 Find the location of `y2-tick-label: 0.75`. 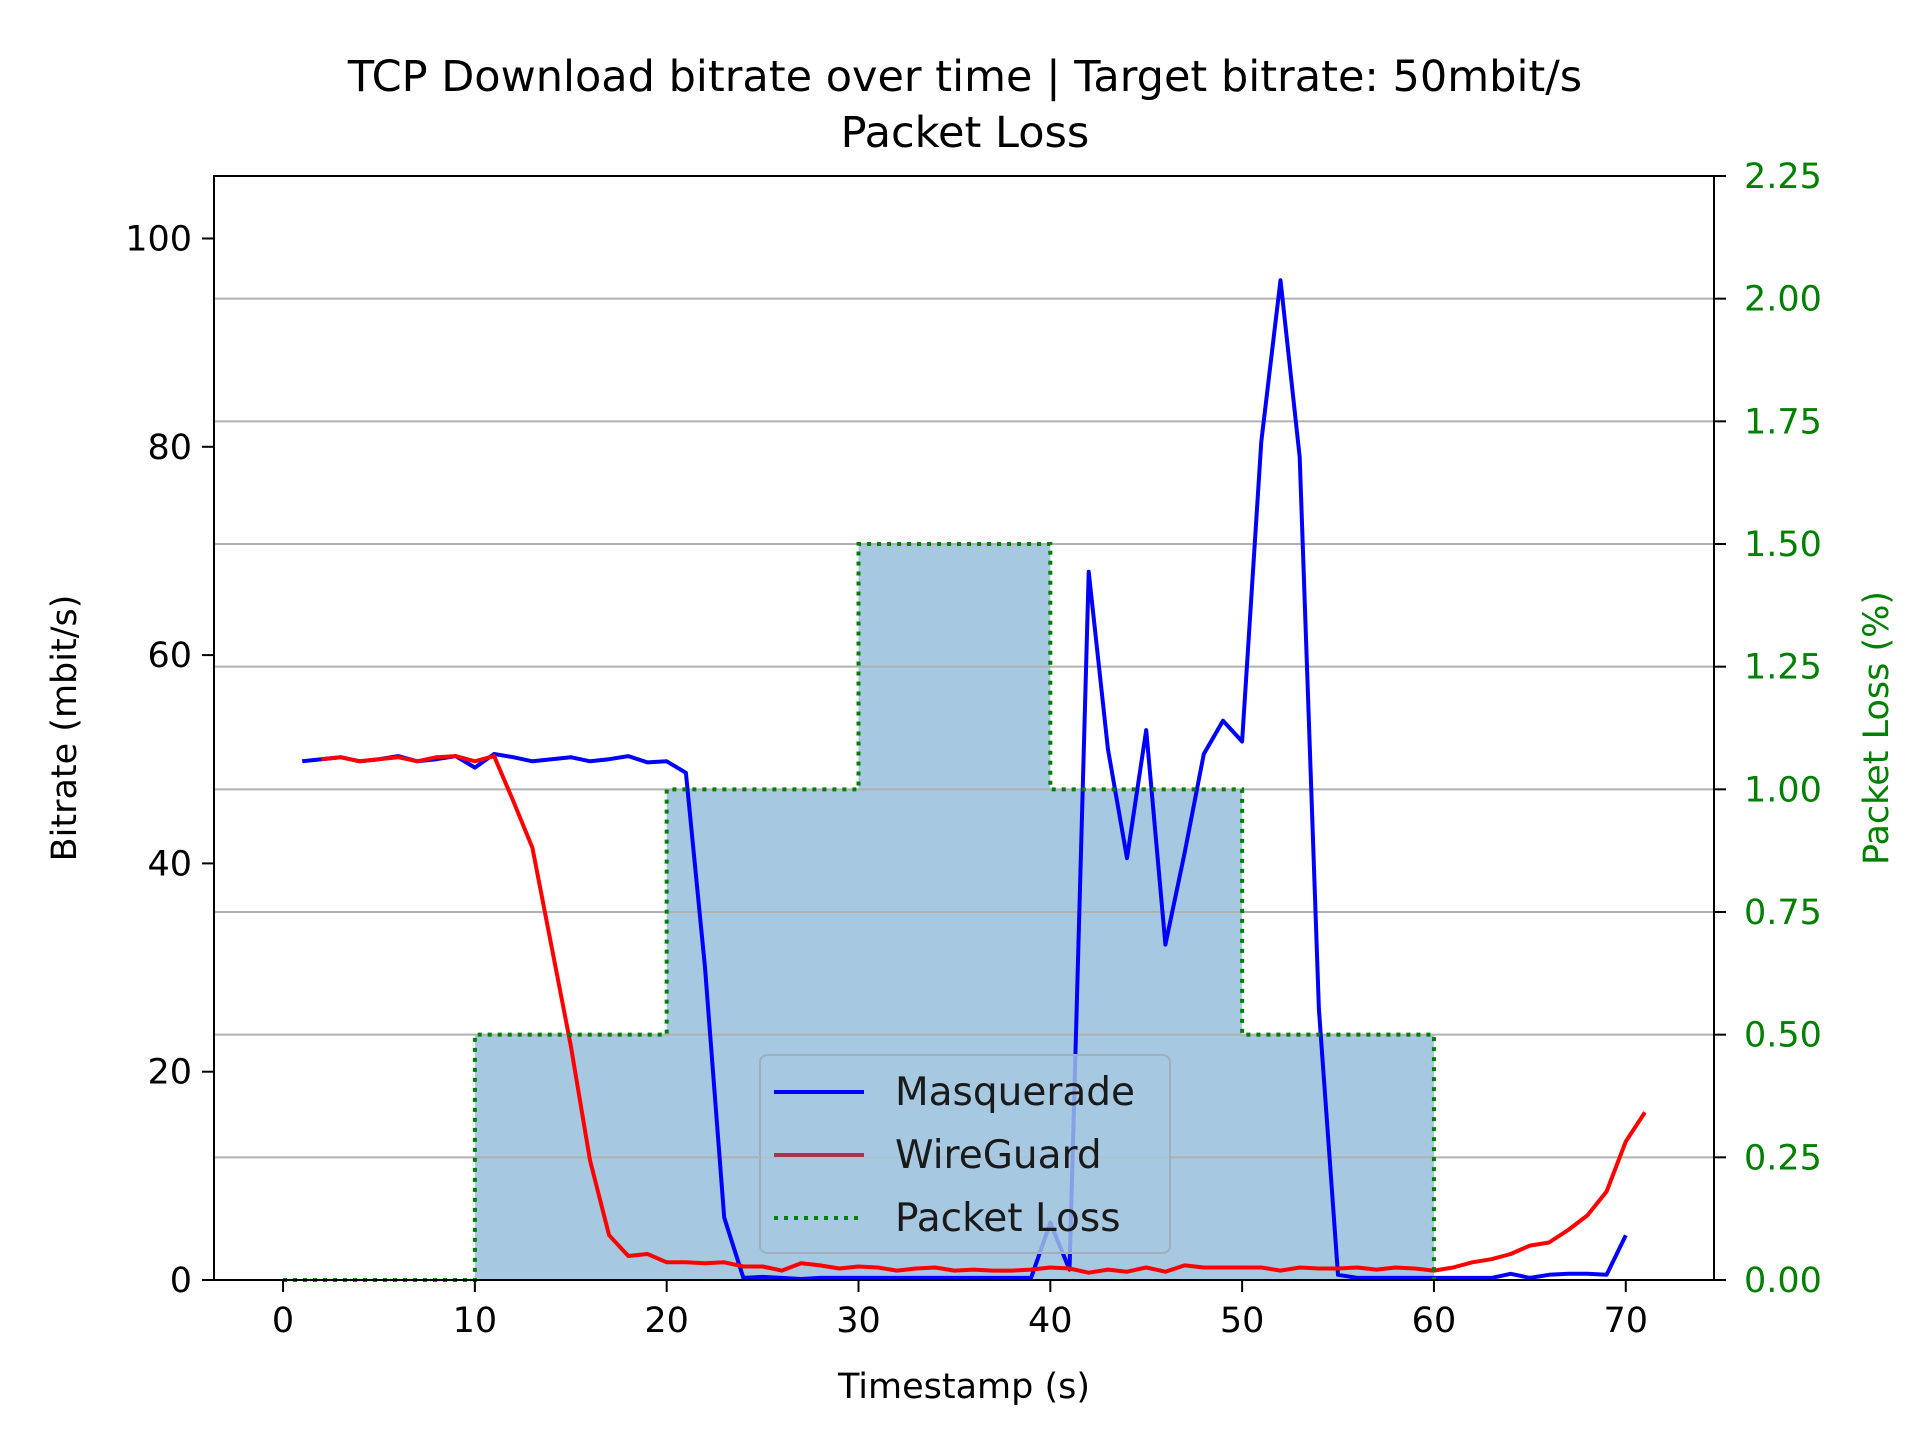

y2-tick-label: 0.75 is located at coordinates (1783, 913).